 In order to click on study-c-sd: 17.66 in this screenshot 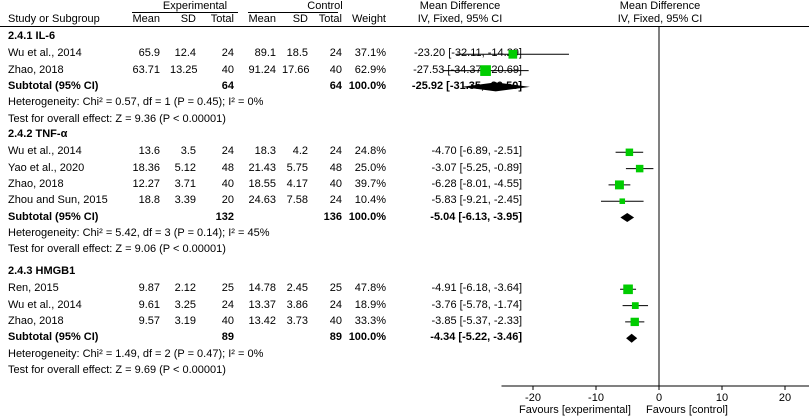, I will do `click(296, 69)`.